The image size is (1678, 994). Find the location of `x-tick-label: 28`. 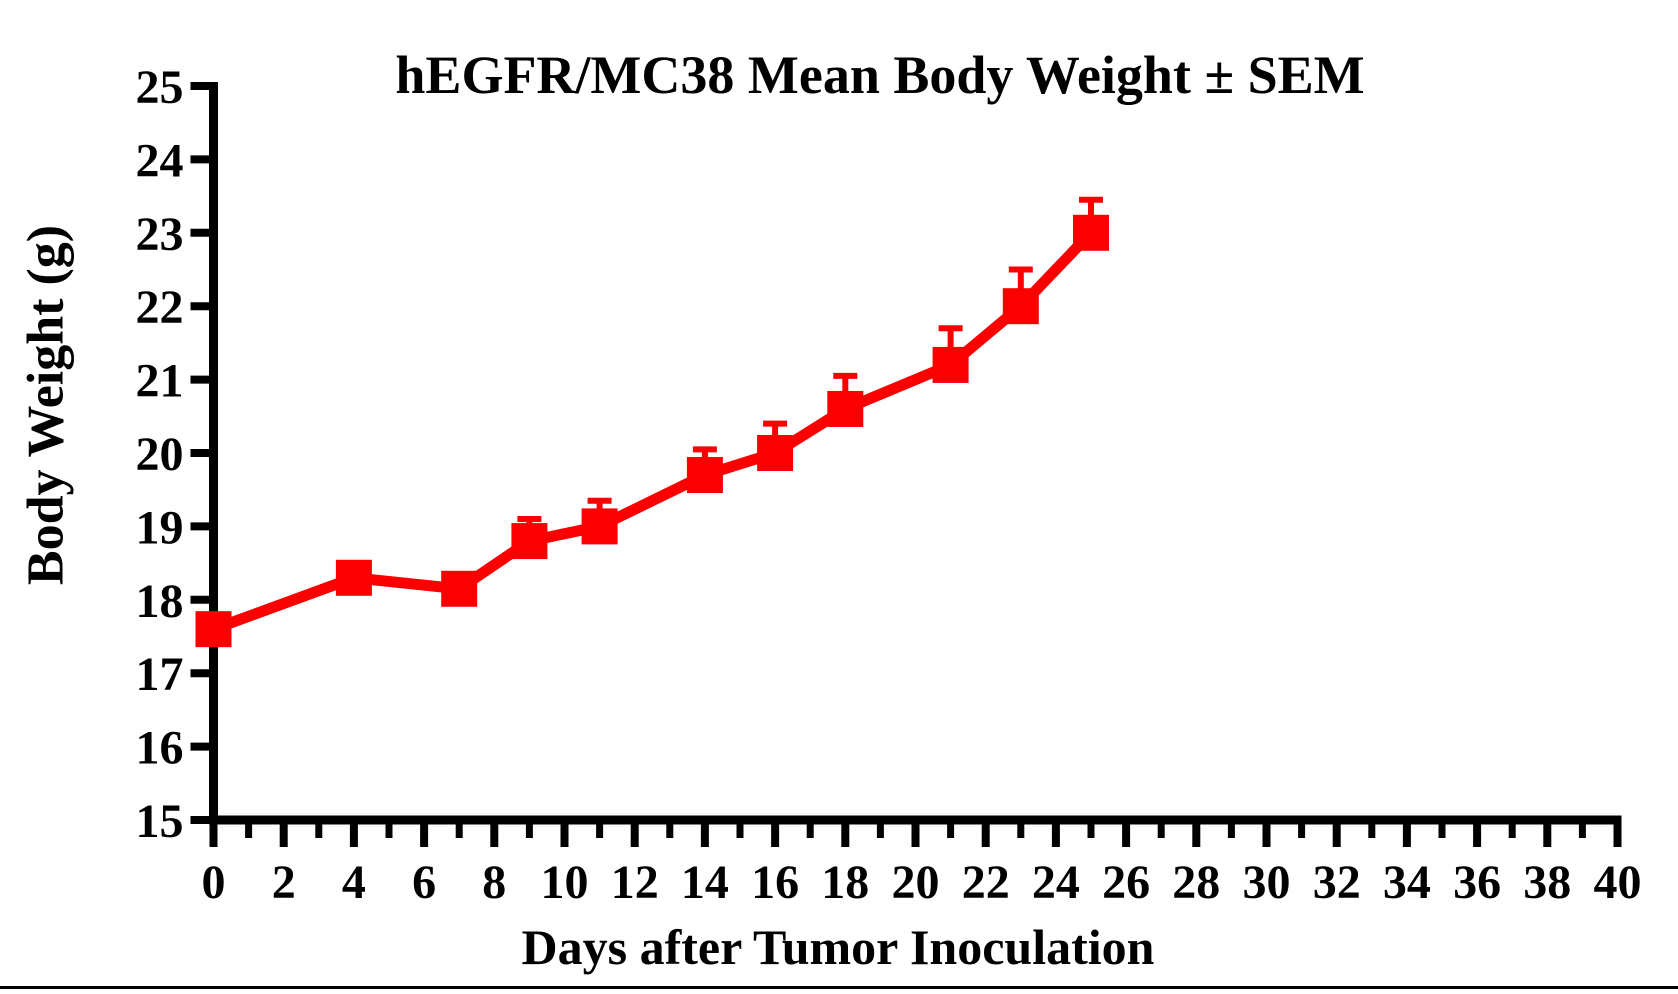

x-tick-label: 28 is located at coordinates (1196, 882).